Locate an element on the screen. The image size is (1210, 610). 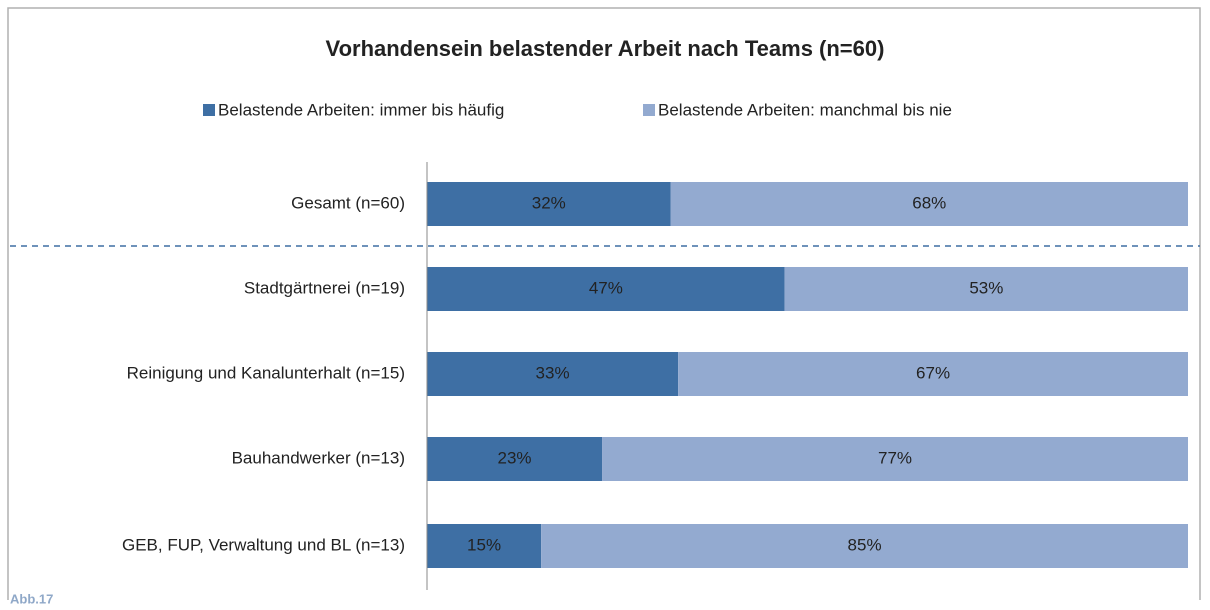
value-label: 47% is located at coordinates (606, 287).